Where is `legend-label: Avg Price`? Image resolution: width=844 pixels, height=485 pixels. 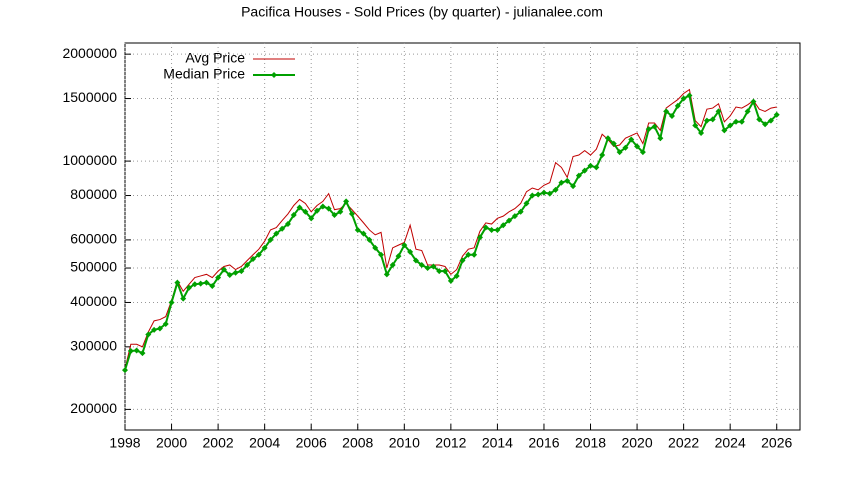 legend-label: Avg Price is located at coordinates (215, 58).